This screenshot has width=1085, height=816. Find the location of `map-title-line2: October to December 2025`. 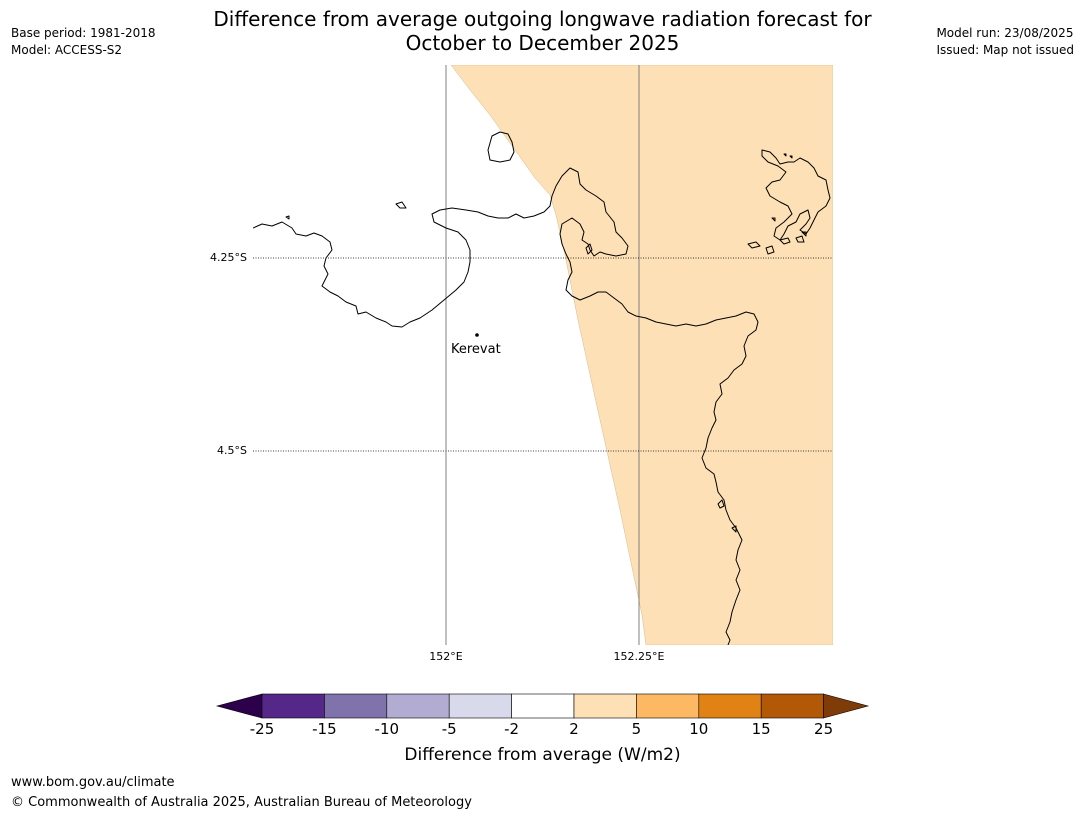

map-title-line2: October to December 2025 is located at coordinates (542, 43).